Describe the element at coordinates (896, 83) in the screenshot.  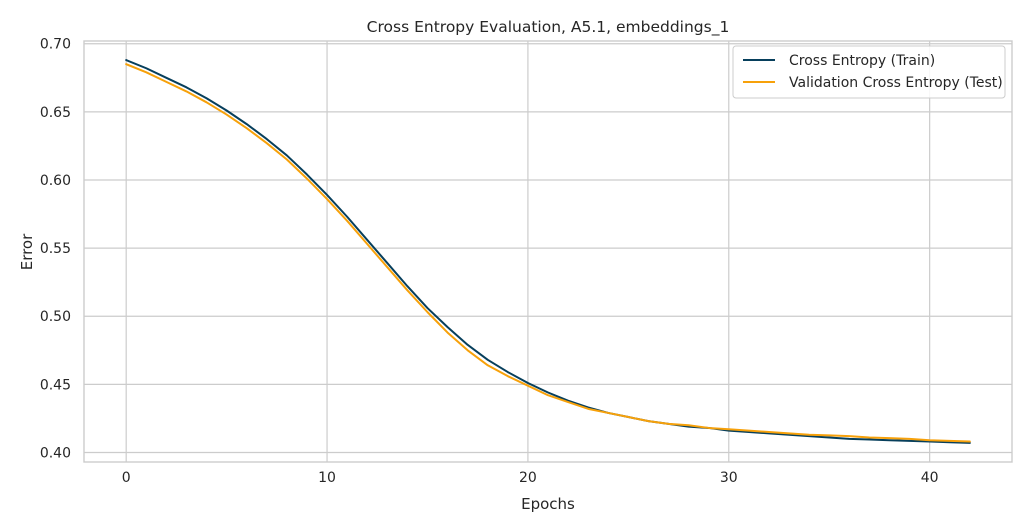
I see `legend-label-1: Validation Cross Entropy (Test)` at that location.